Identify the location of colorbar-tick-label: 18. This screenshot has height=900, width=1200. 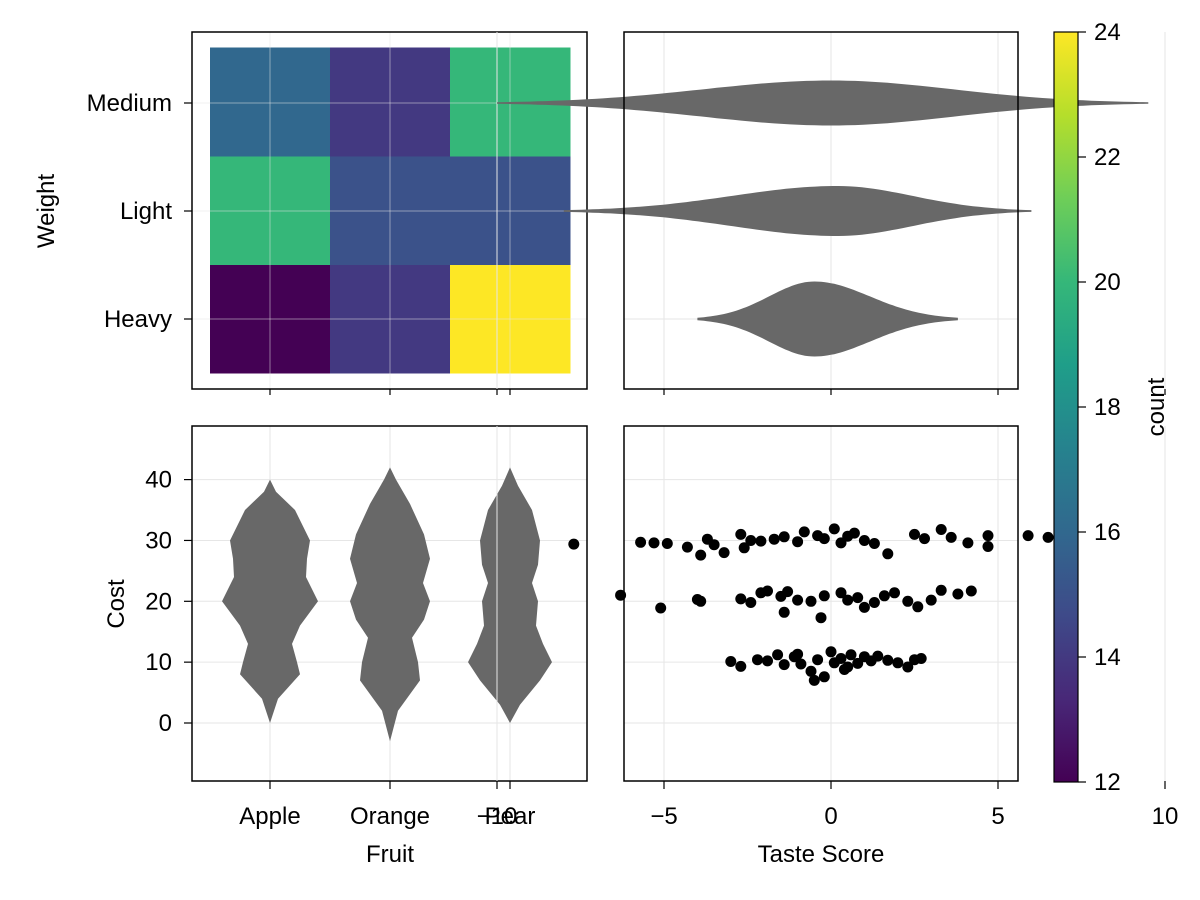
(1107, 407).